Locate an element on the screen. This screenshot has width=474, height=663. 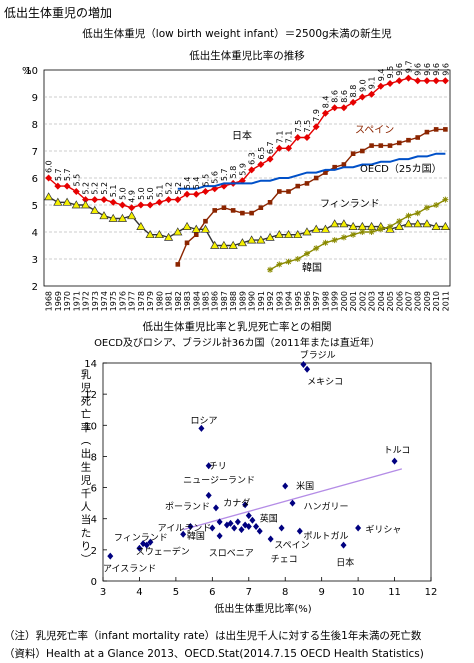
x-tick-label: 1974 is located at coordinates (104, 301).